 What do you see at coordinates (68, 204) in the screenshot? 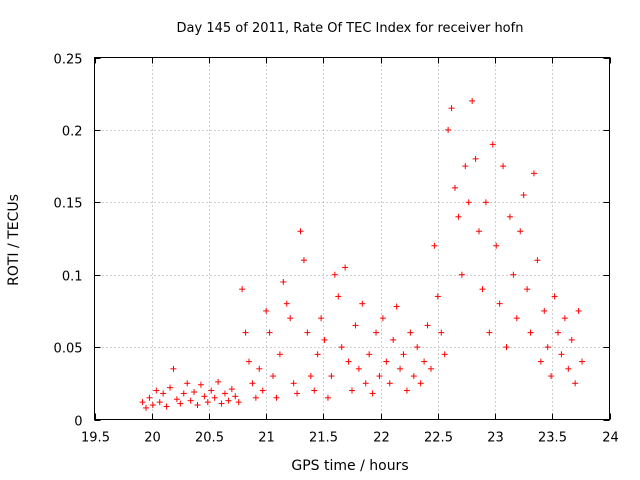
I see `y-tick-label: 0.15` at bounding box center [68, 204].